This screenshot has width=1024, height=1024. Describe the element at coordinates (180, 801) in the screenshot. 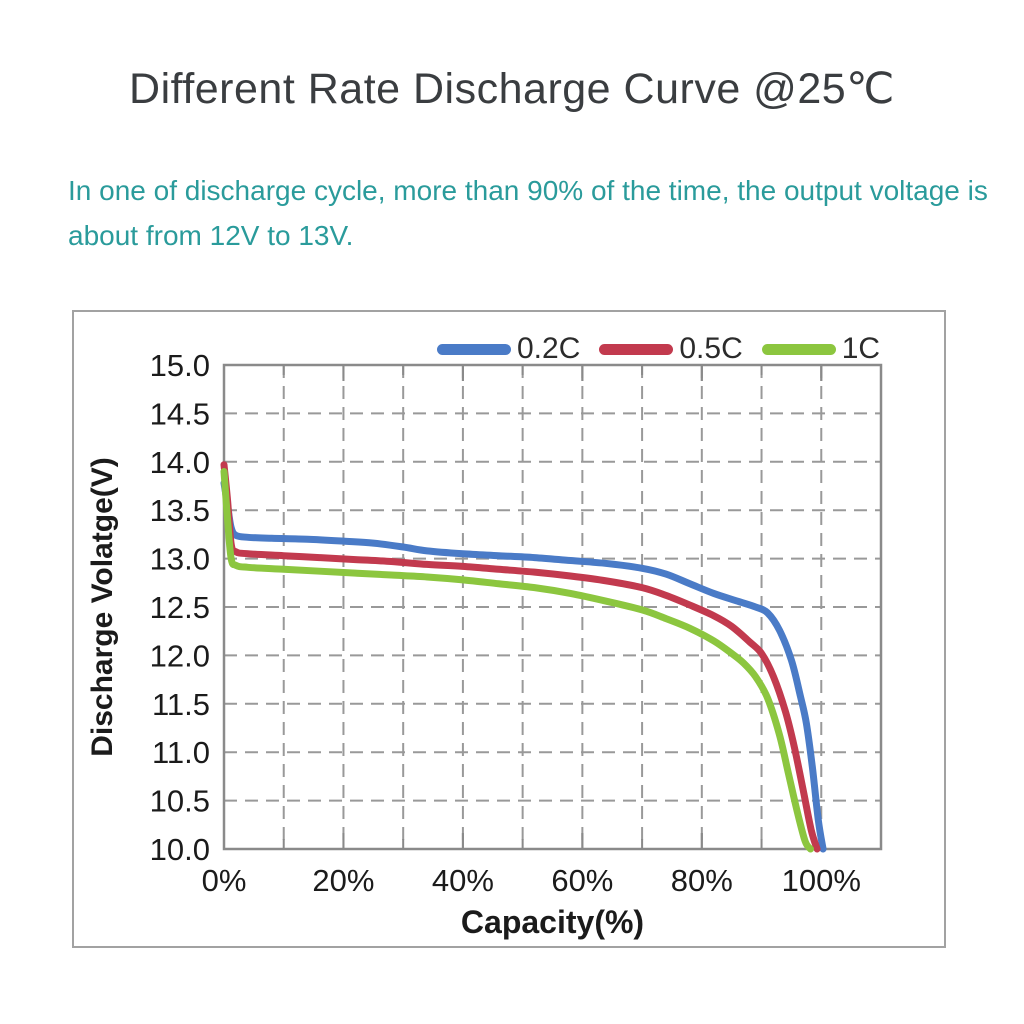

I see `y-tick-label: 10.5` at that location.